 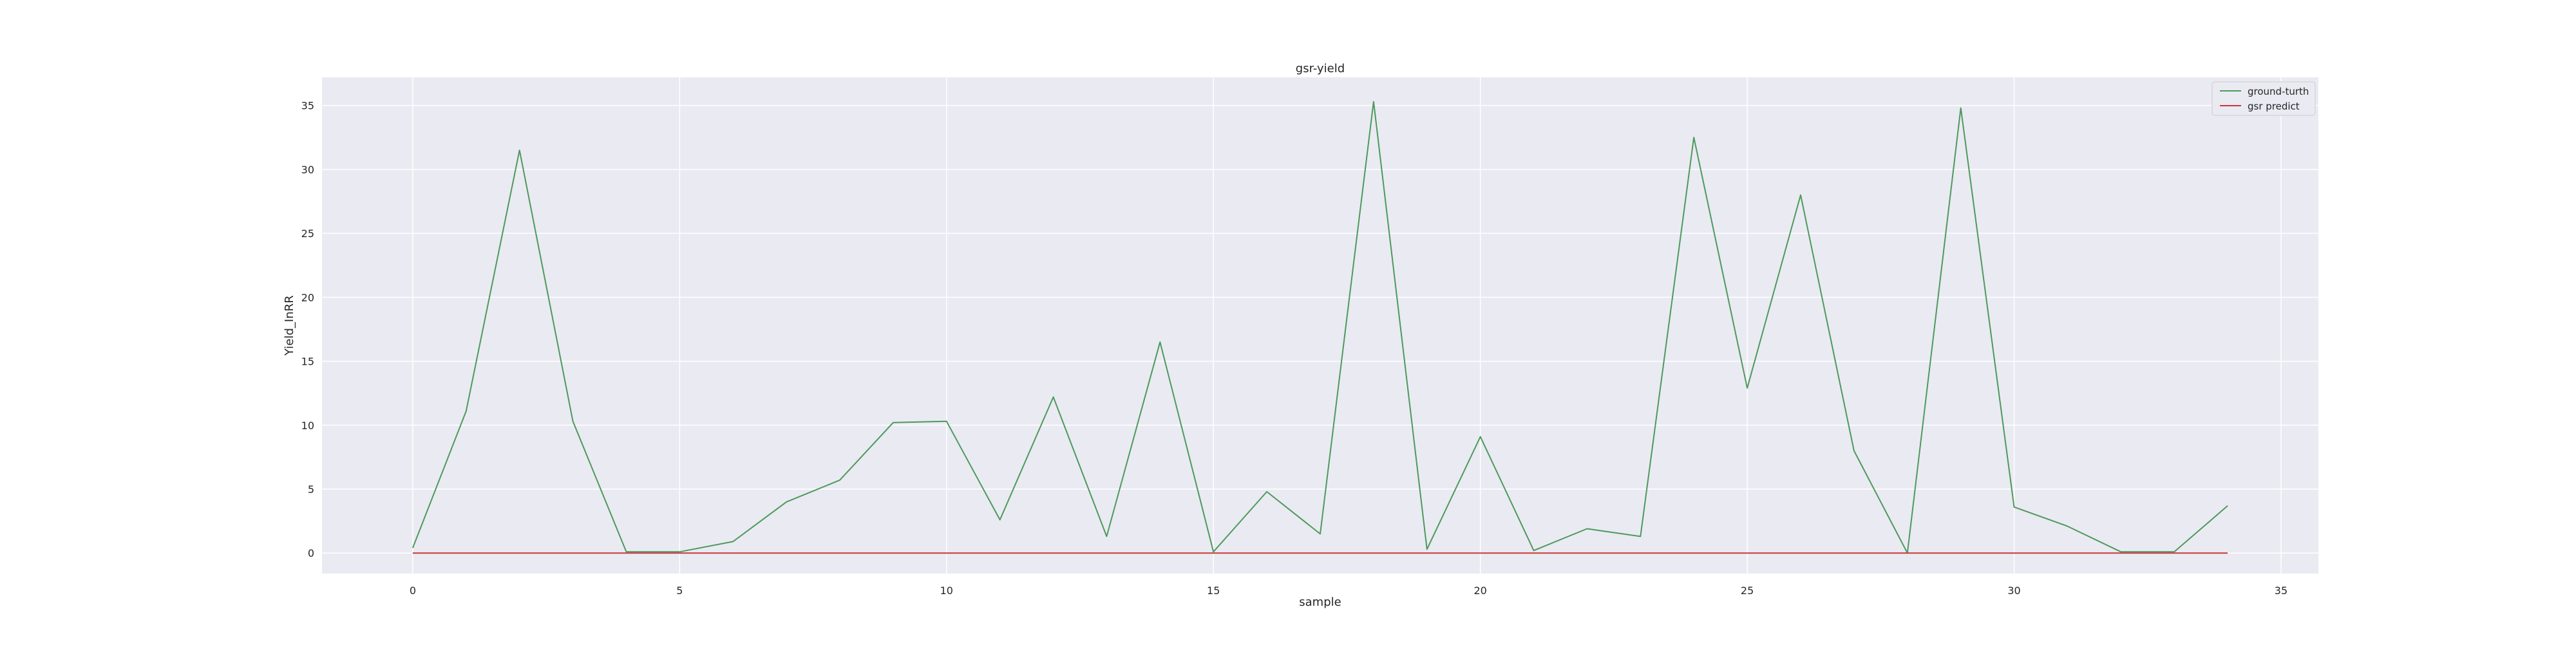 What do you see at coordinates (311, 489) in the screenshot?
I see `y-tick-label: 5` at bounding box center [311, 489].